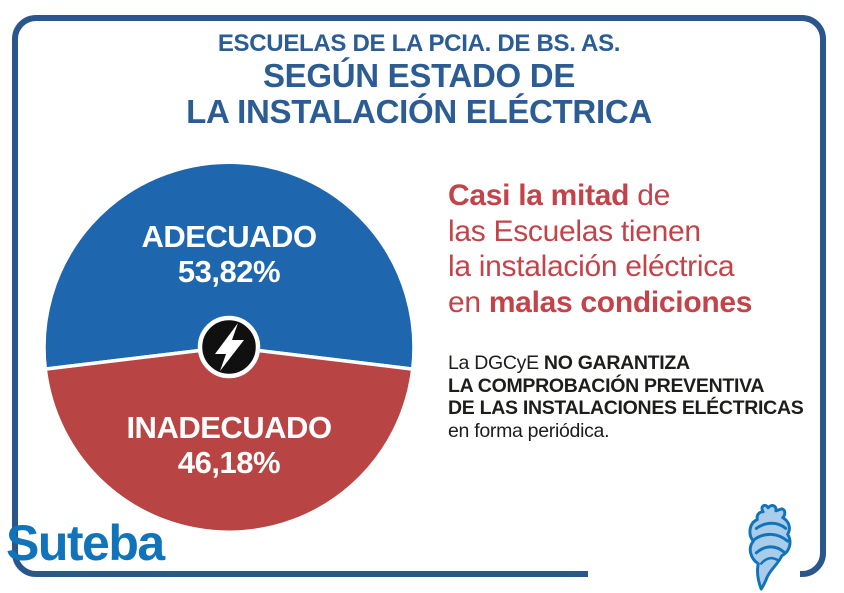 The image size is (844, 593). Describe the element at coordinates (539, 195) in the screenshot. I see `callout-line1-bold: Casi la mitad` at that location.